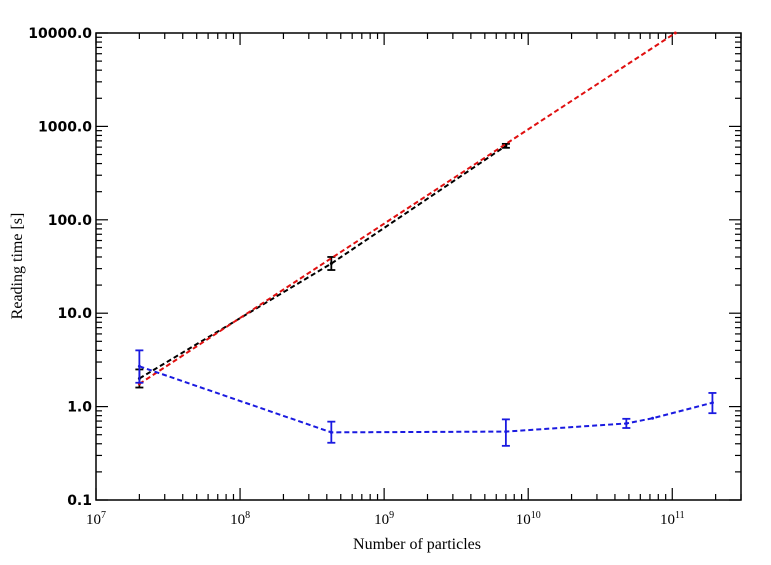  I want to click on y-tick-label: 10.0, so click(74, 314).